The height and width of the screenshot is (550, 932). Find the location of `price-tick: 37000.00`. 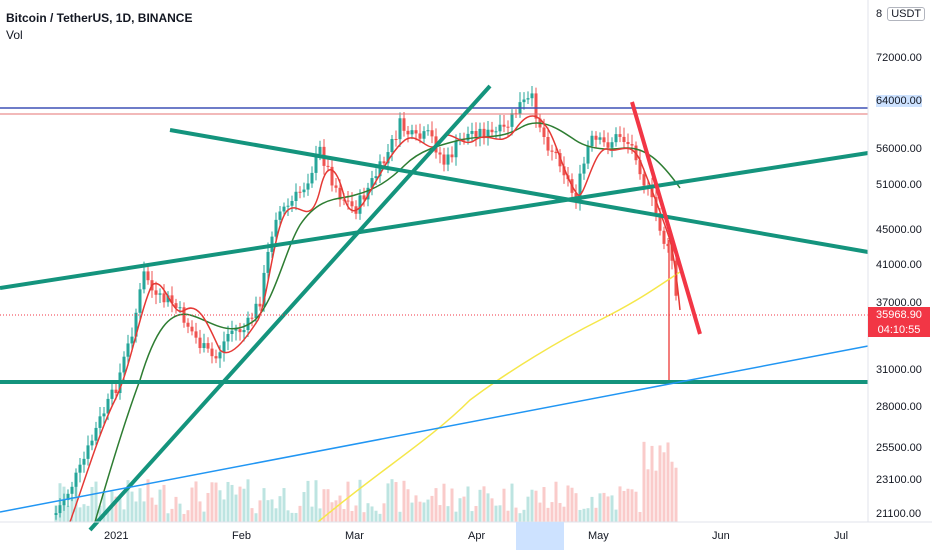

price-tick: 37000.00 is located at coordinates (899, 303).